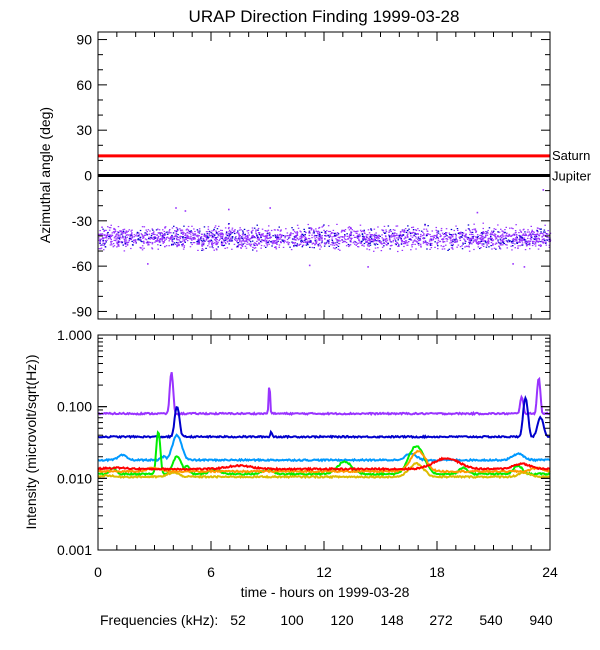 This screenshot has width=600, height=650. Describe the element at coordinates (229, 209) in the screenshot. I see `azimuth-outlier` at that location.